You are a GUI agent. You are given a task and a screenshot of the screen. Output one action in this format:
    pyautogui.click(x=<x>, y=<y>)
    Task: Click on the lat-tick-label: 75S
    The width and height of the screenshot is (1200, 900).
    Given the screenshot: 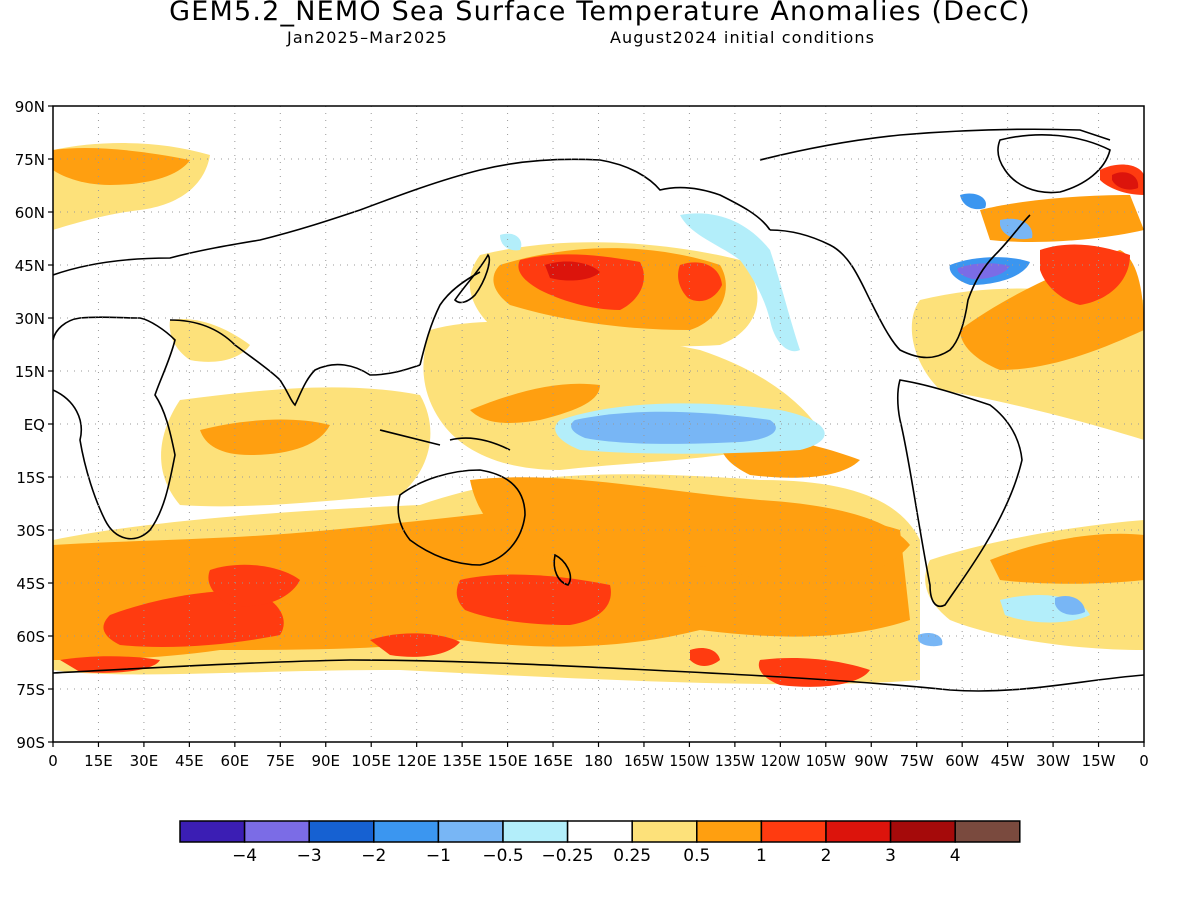 What is the action you would take?
    pyautogui.click(x=30, y=690)
    